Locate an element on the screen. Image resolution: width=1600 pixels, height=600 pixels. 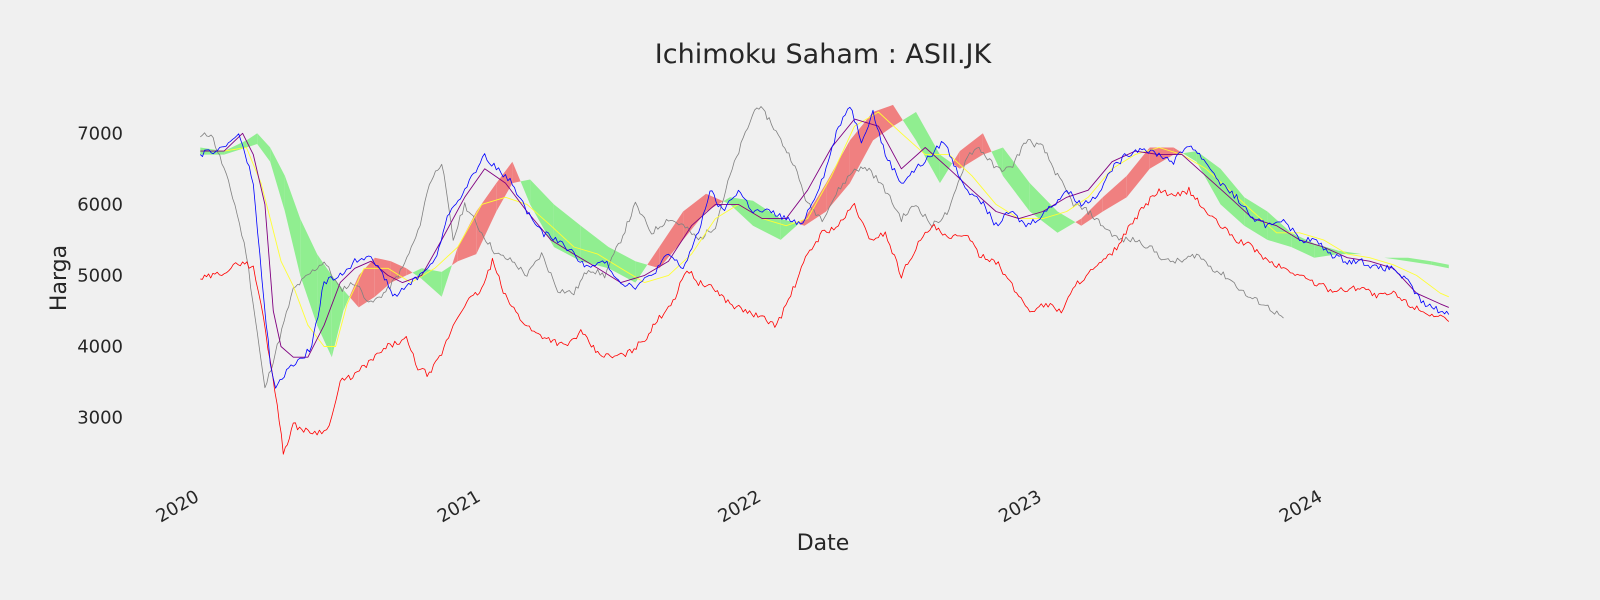
chart-title: Ichimoku Saham : ASII.JK is located at coordinates (824, 54).